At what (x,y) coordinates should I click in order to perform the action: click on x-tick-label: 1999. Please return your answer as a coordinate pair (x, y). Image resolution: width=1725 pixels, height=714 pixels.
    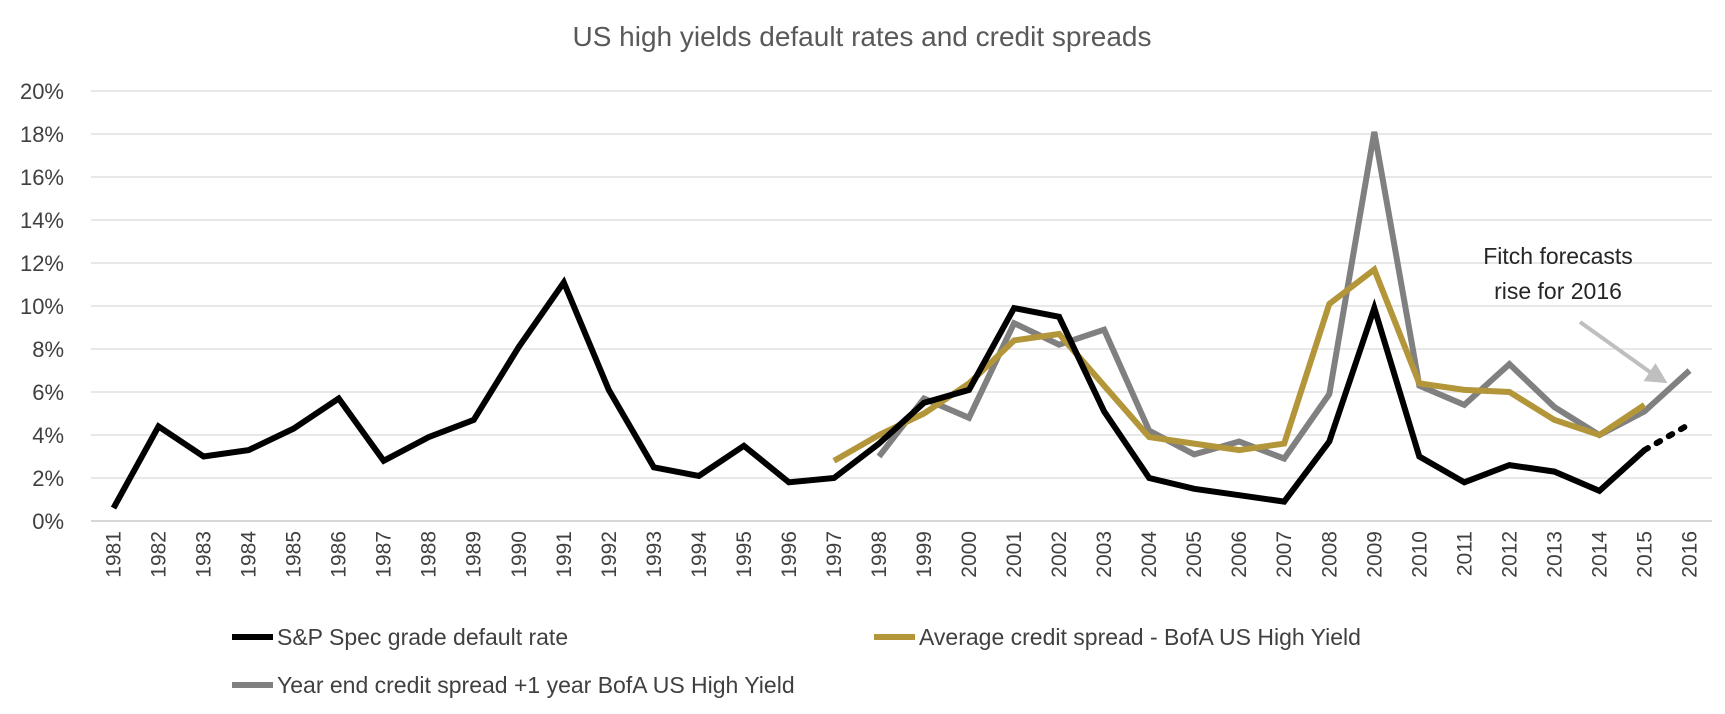
    Looking at the image, I should click on (924, 554).